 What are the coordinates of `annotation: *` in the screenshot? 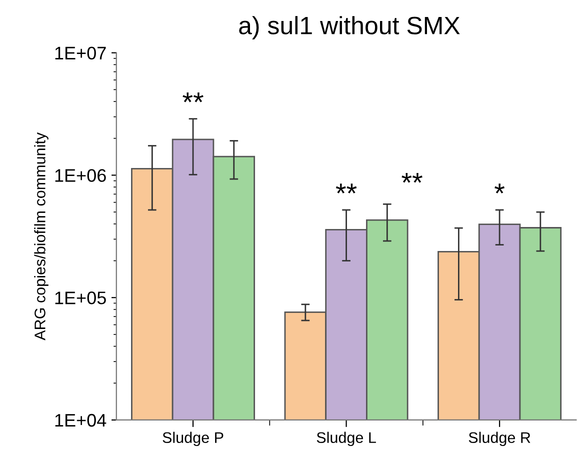 It's located at (499, 189).